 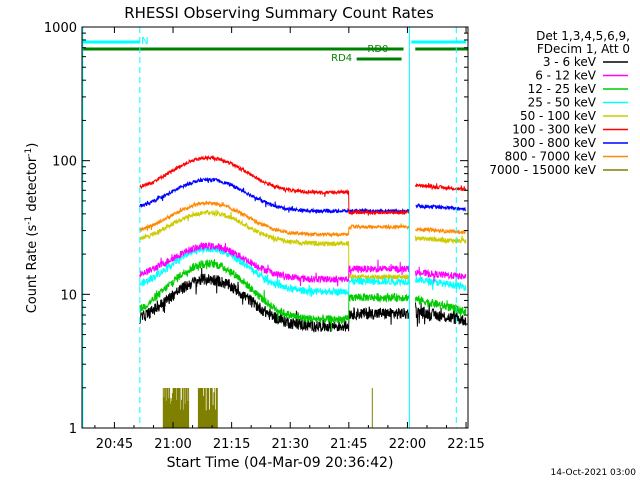 What do you see at coordinates (441, 314) in the screenshot?
I see `series-line-3-6-kev-seg2` at bounding box center [441, 314].